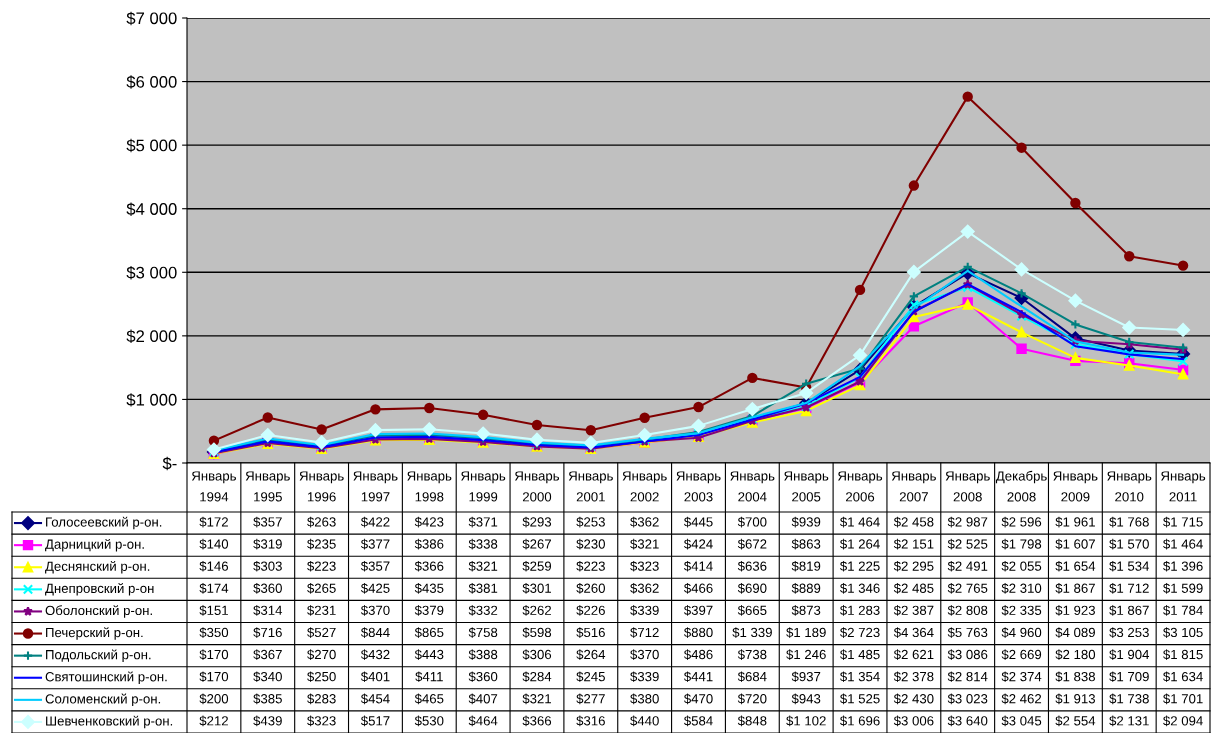 Image resolution: width=1211 pixels, height=733 pixels. What do you see at coordinates (806, 588) in the screenshot?
I see `data-label: $889` at bounding box center [806, 588].